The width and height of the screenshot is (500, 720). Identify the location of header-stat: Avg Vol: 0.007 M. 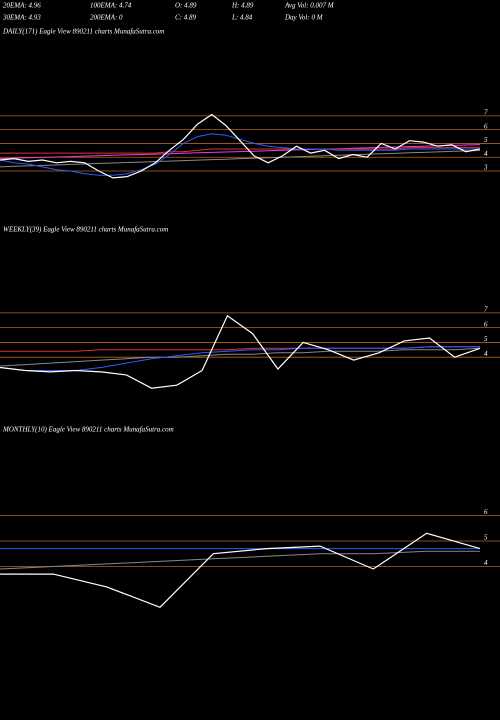
(309, 6).